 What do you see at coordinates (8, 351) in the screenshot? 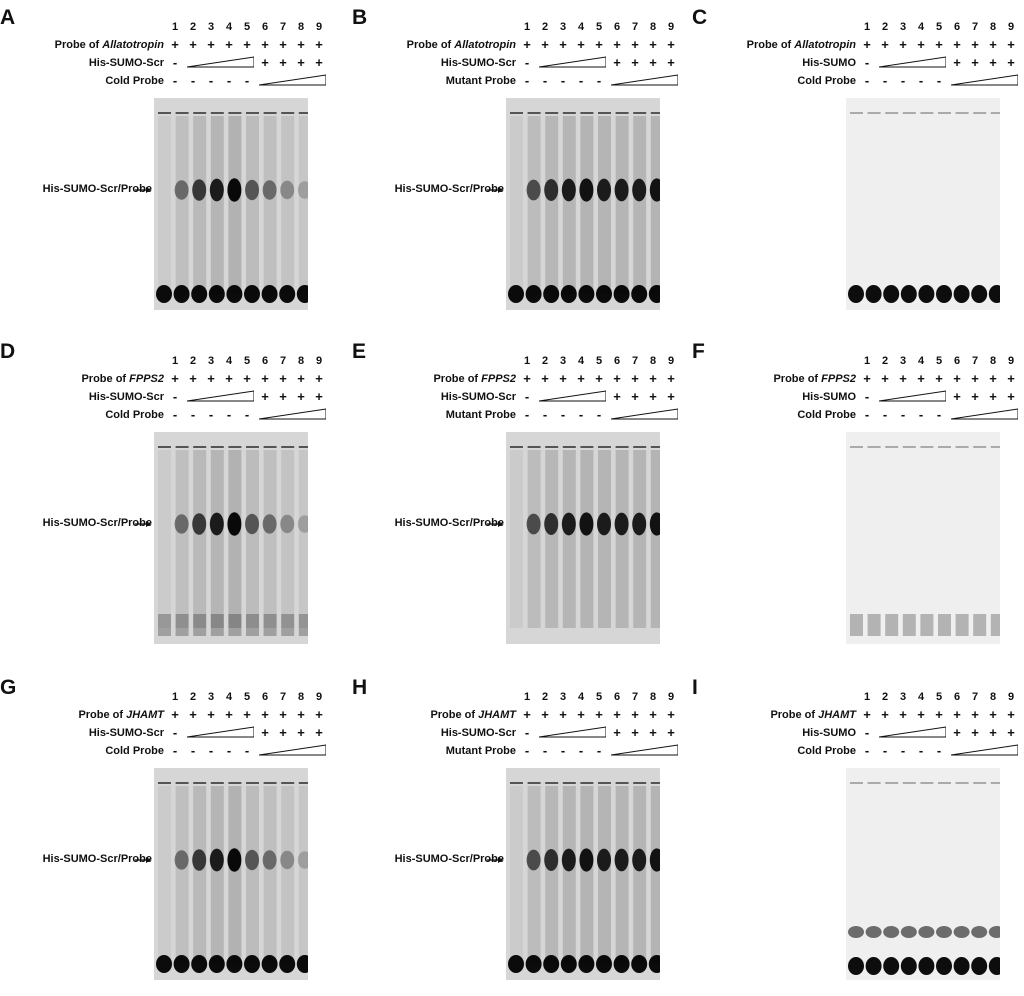
I see `panel-letter: D` at bounding box center [8, 351].